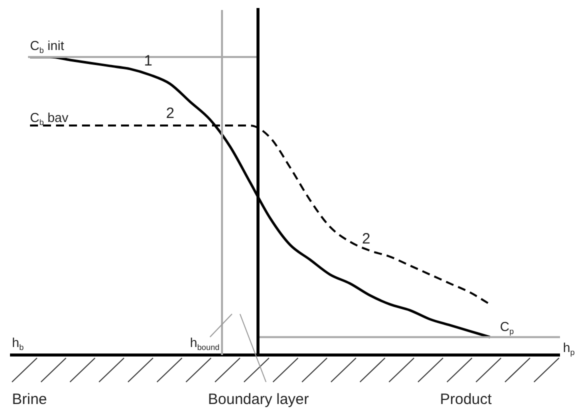 Image resolution: width=581 pixels, height=412 pixels. What do you see at coordinates (258, 399) in the screenshot?
I see `text: Boundary layer` at bounding box center [258, 399].